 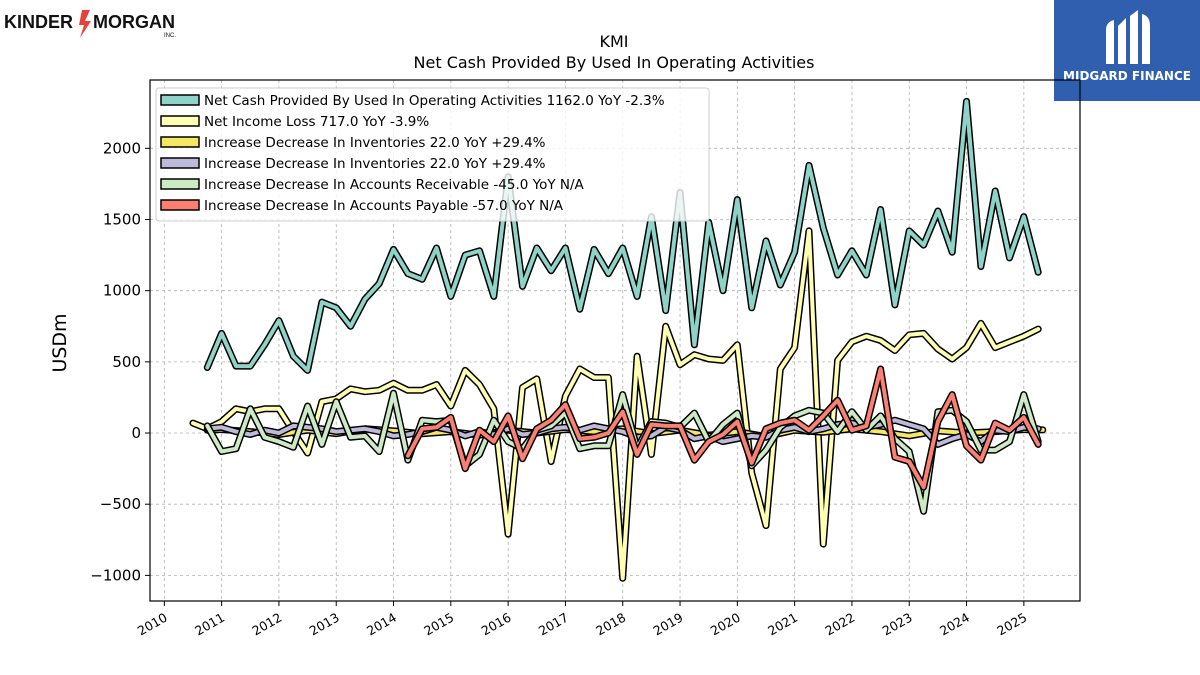 I want to click on y-tick-label: −500, so click(x=120, y=504).